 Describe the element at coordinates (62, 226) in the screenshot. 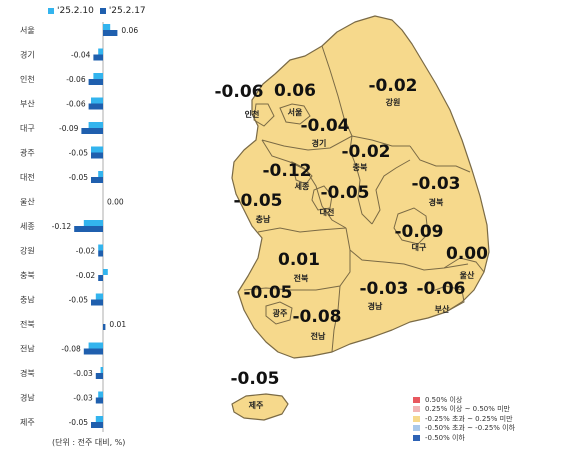

I see `bar-value-label: -0.12` at that location.